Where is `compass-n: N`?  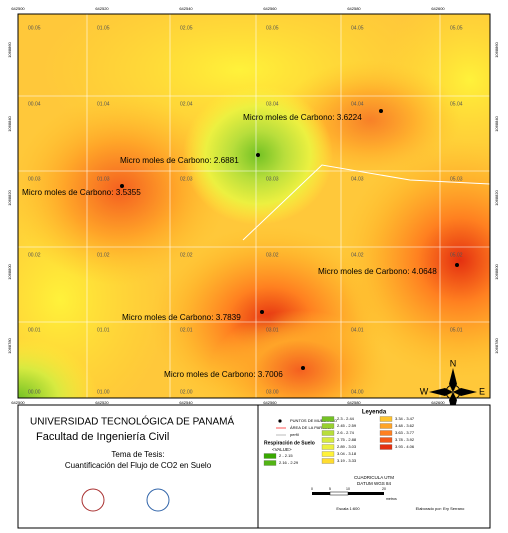 compass-n: N is located at coordinates (453, 363).